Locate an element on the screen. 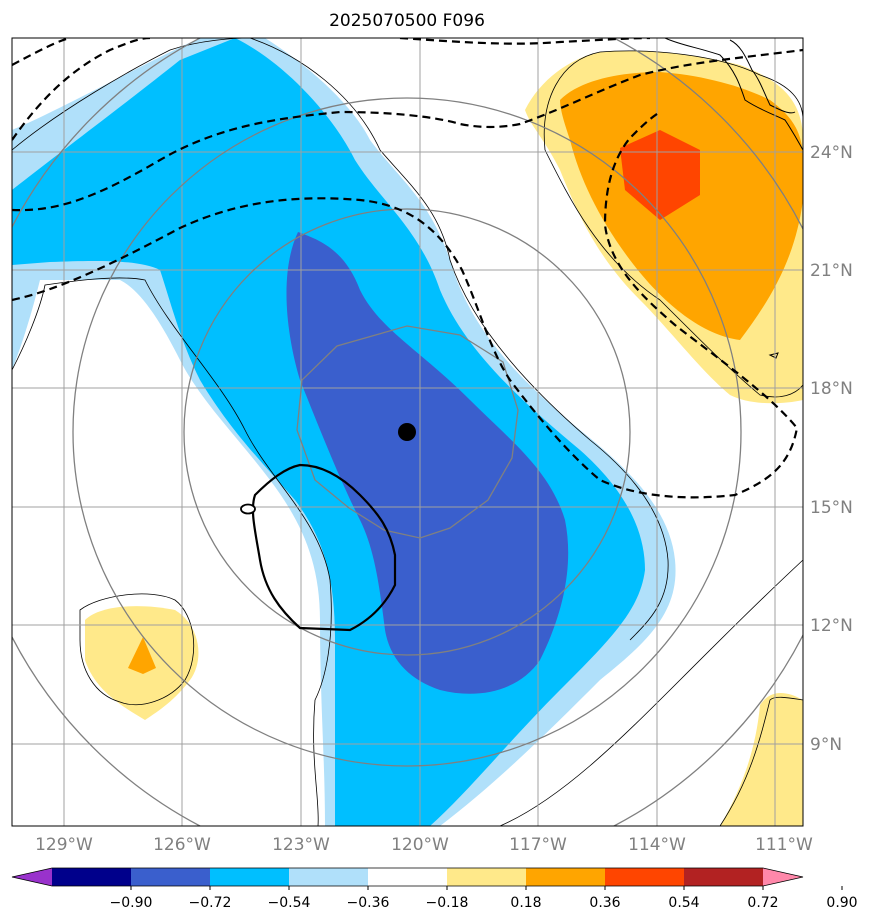 This screenshot has height=924, width=873. colorbar-extend-low is located at coordinates (32, 877).